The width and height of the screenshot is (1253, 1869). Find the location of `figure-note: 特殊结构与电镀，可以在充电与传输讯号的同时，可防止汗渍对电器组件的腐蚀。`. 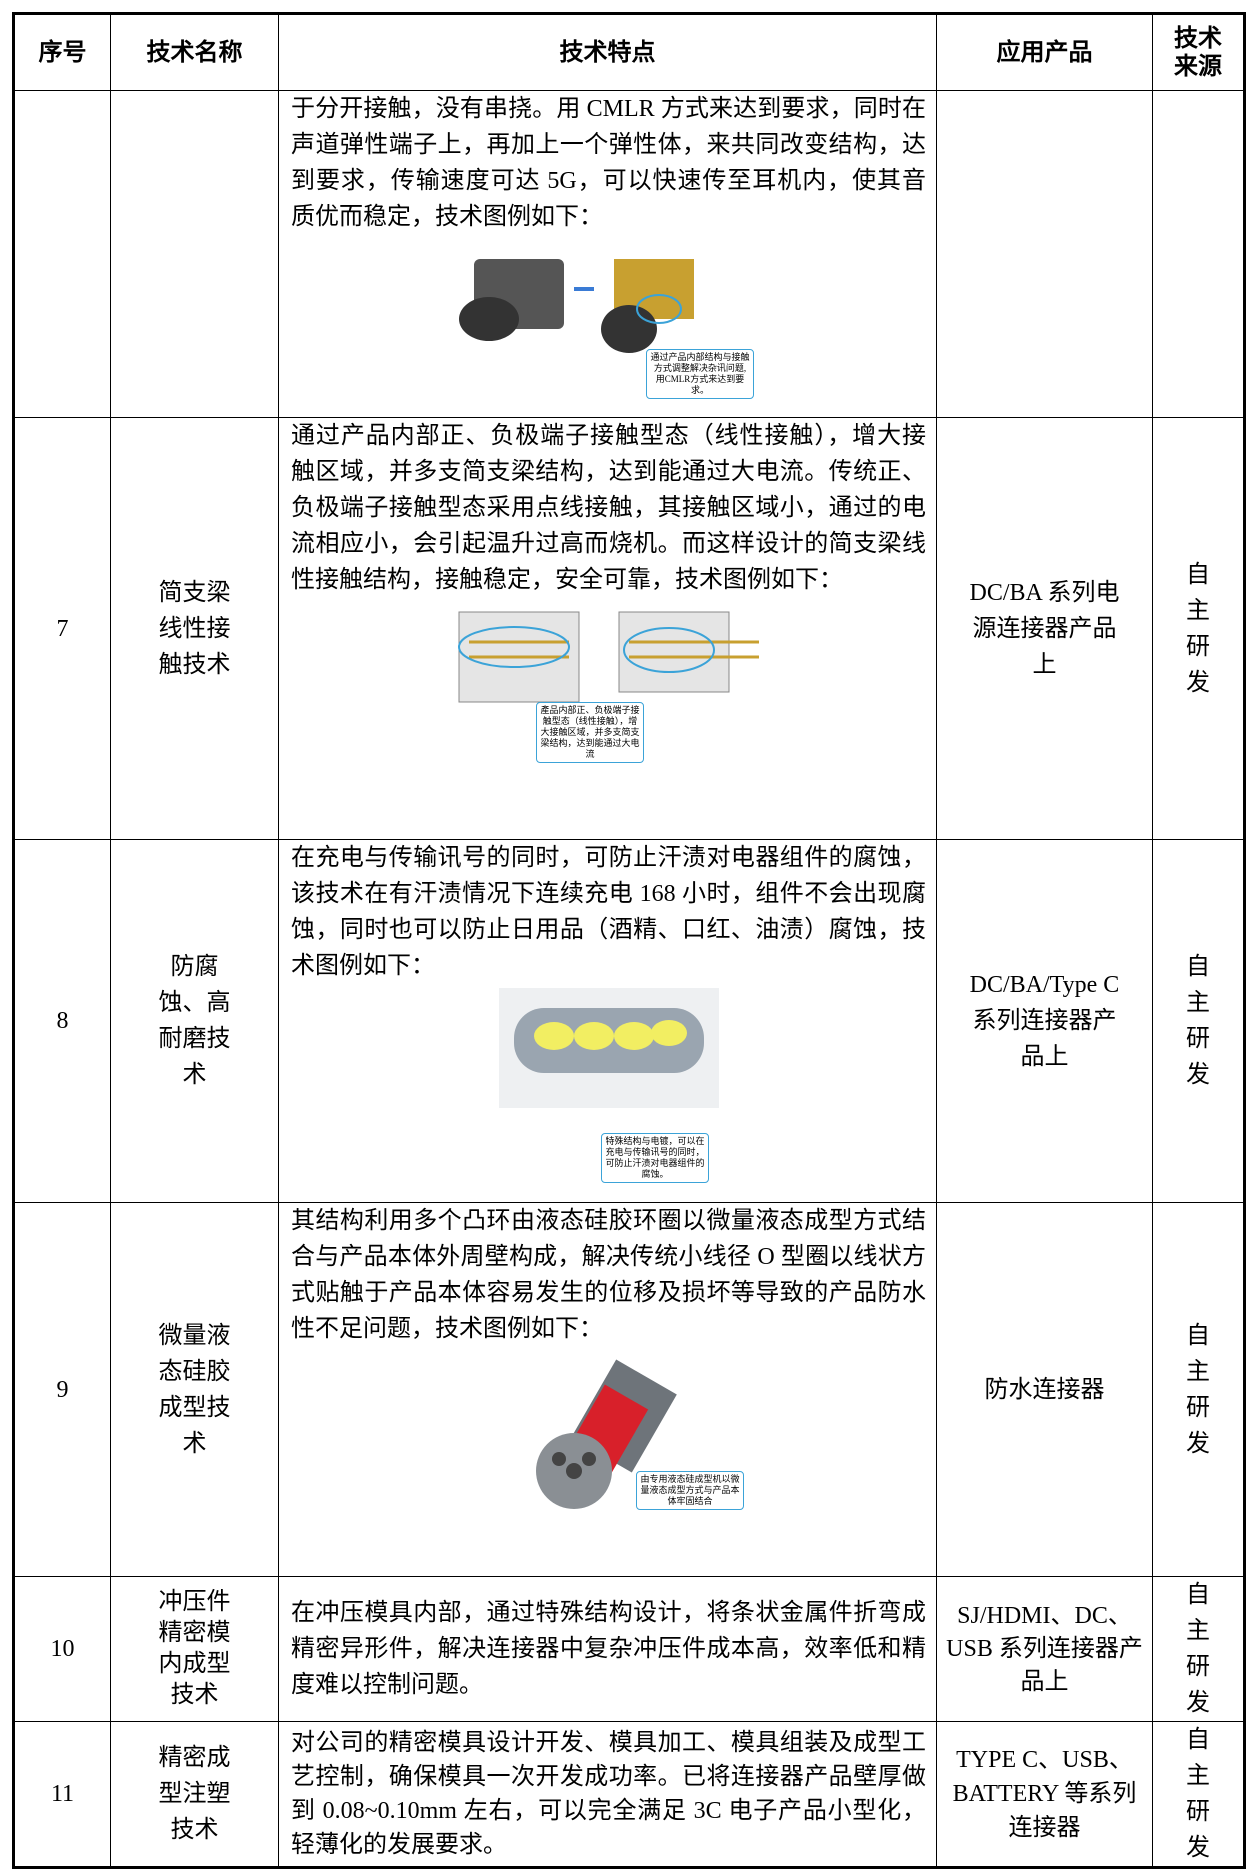

figure-note: 特殊结构与电镀，可以在充电与传输讯号的同时，可防止汗渍对电器组件的腐蚀。 is located at coordinates (655, 1158).